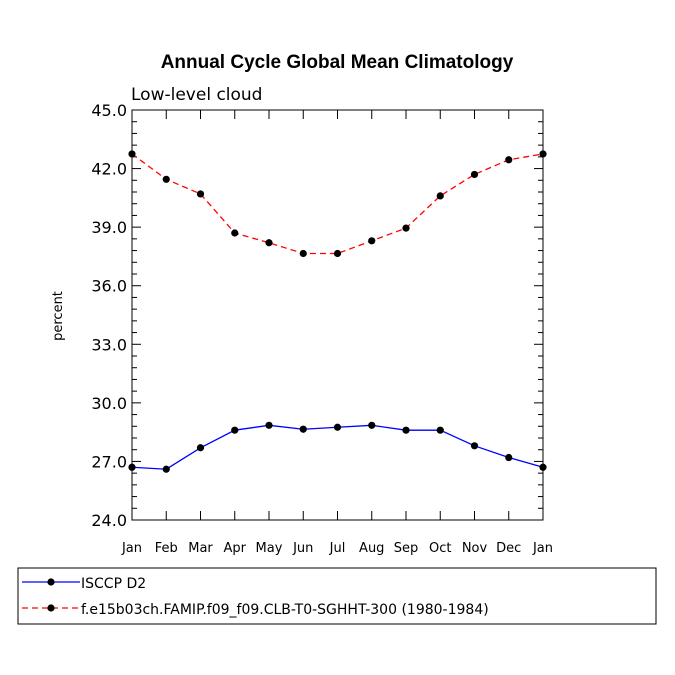 The height and width of the screenshot is (675, 675). What do you see at coordinates (406, 548) in the screenshot?
I see `x-tick-label: Sep` at bounding box center [406, 548].